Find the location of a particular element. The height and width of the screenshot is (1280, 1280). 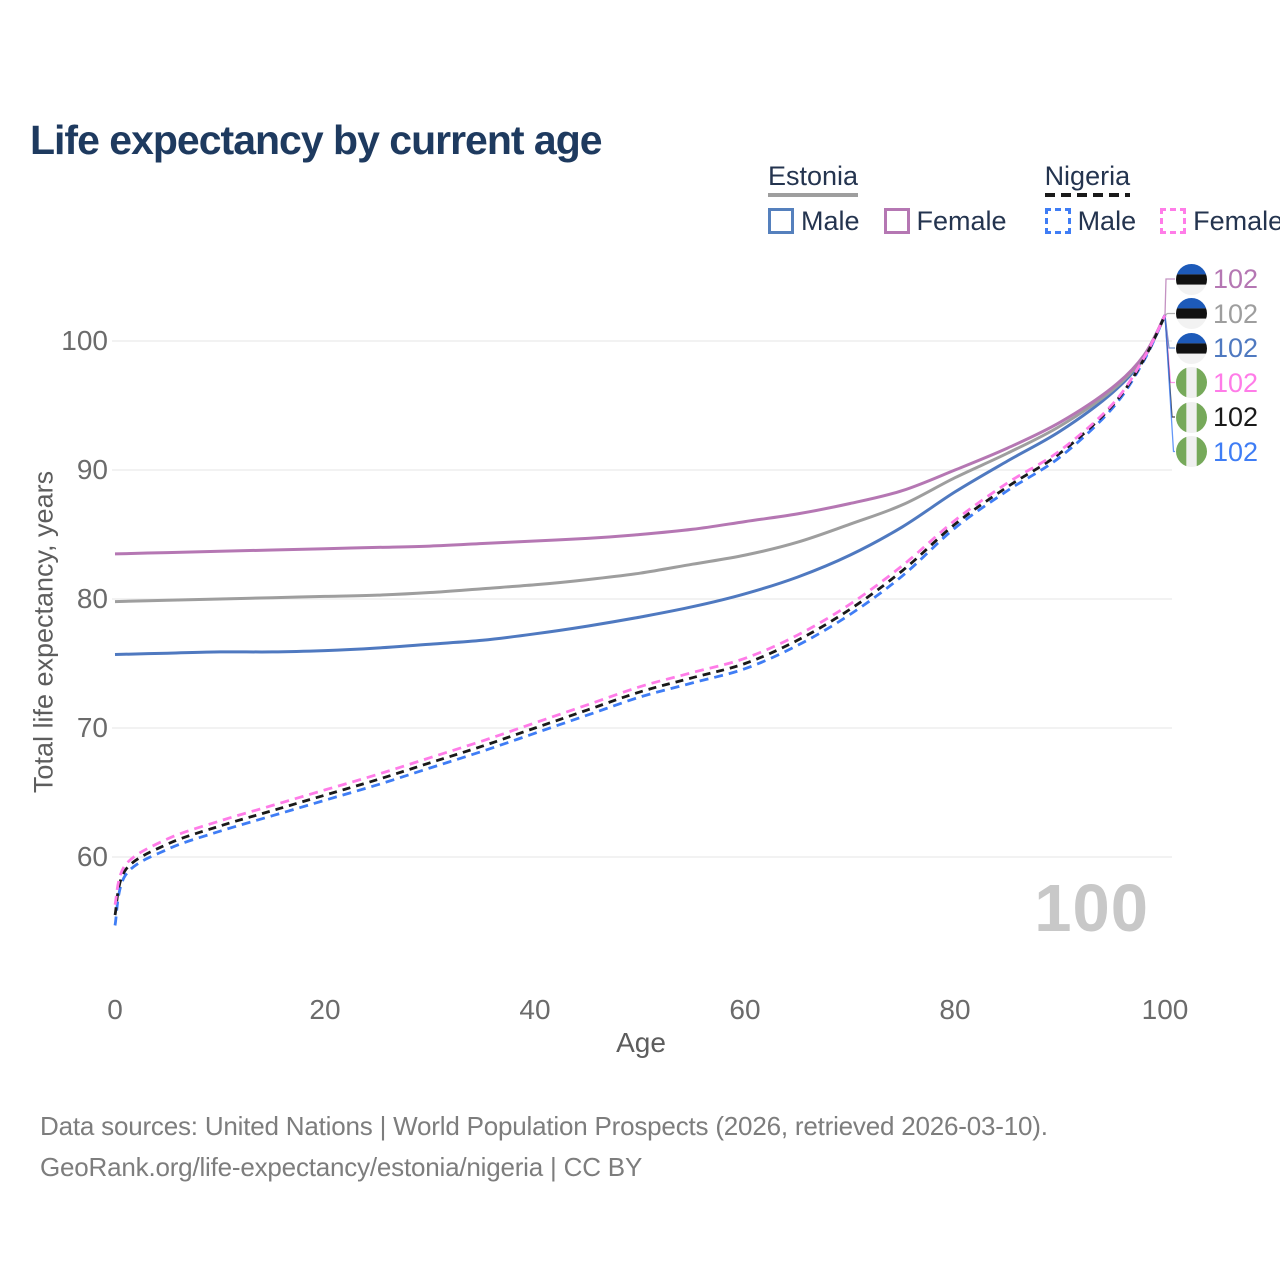

end-label-nigeria-female: 102 is located at coordinates (1217, 383).